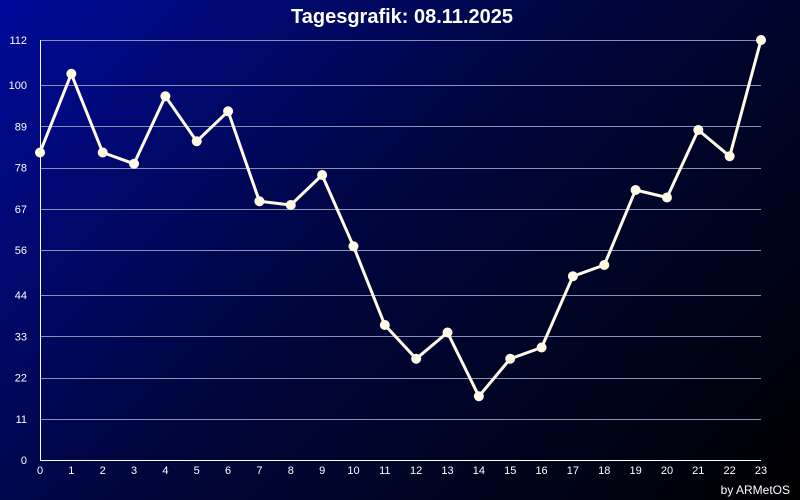  I want to click on x-tick-label: 9, so click(322, 471).